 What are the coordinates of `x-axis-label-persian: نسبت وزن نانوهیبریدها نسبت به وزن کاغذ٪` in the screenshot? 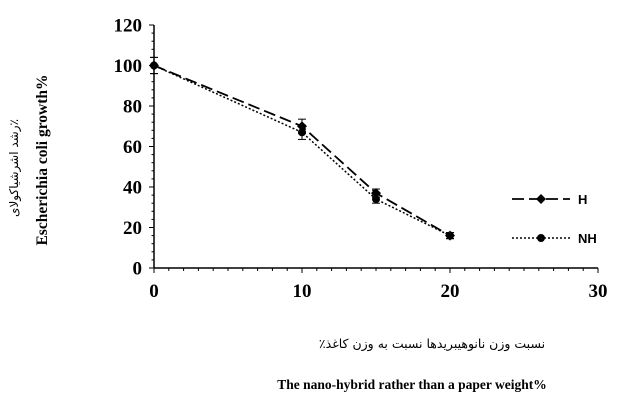 It's located at (432, 344).